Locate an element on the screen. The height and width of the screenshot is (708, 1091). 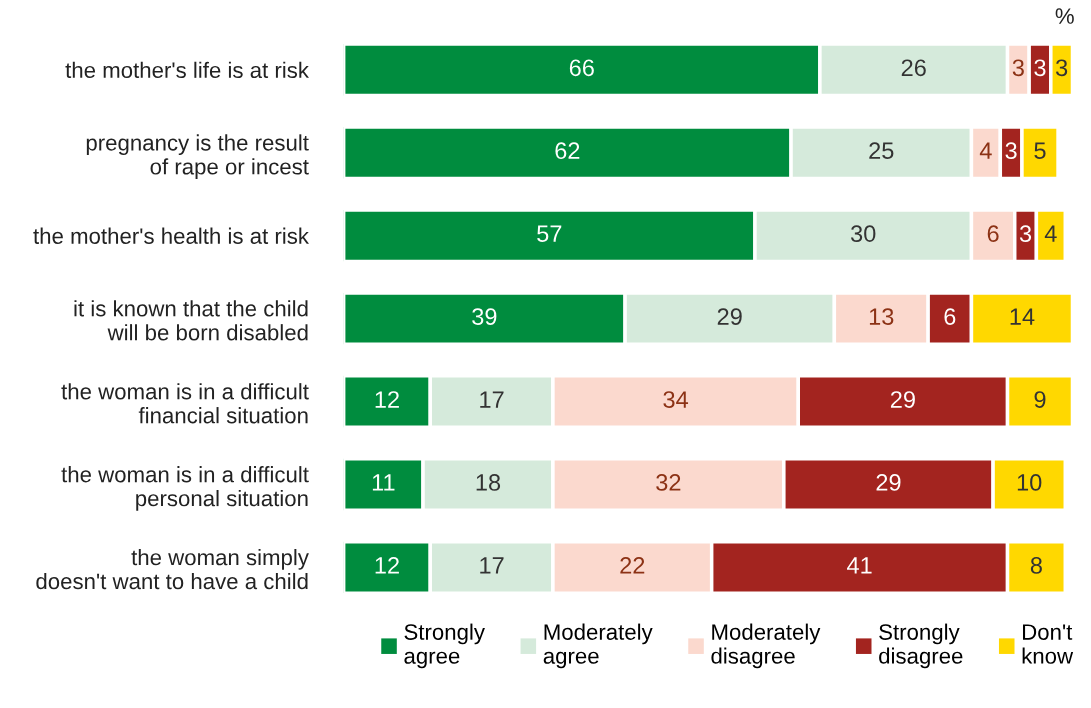
data-label: 9 is located at coordinates (1040, 399).